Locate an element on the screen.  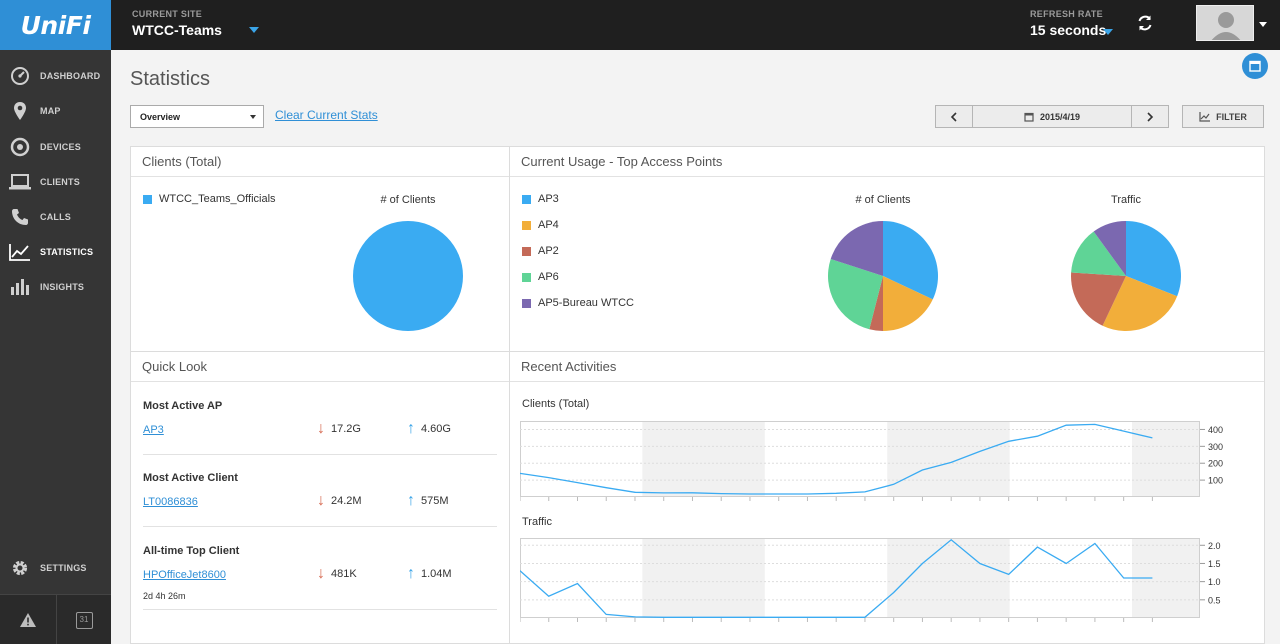
user-menu-caret-icon is located at coordinates (1263, 24).